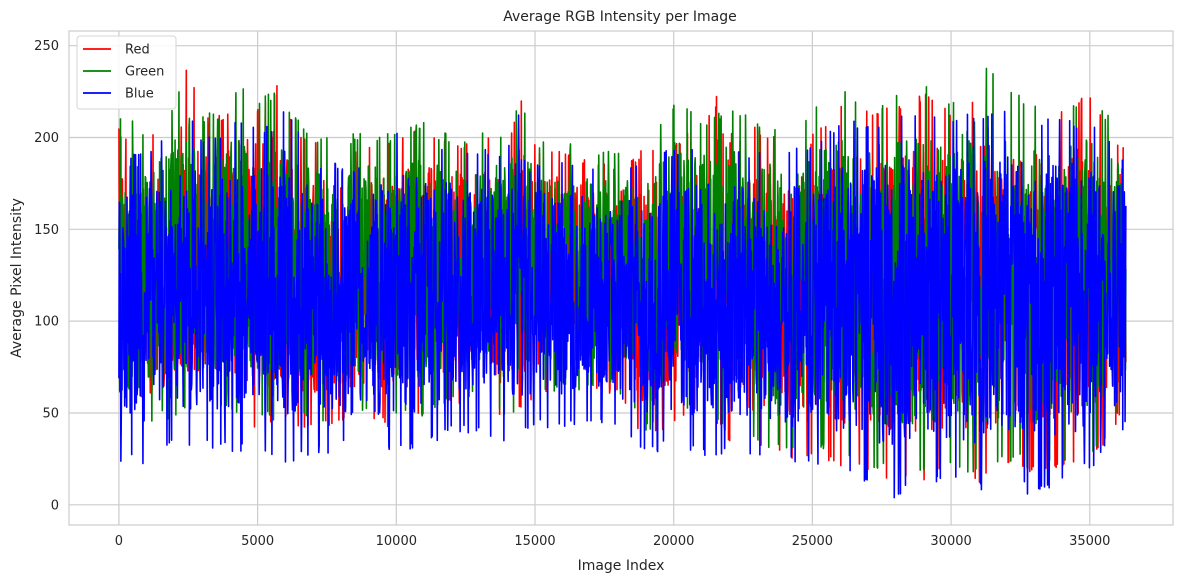 The image size is (1184, 584). What do you see at coordinates (812, 541) in the screenshot?
I see `x-tick-label: 25000` at bounding box center [812, 541].